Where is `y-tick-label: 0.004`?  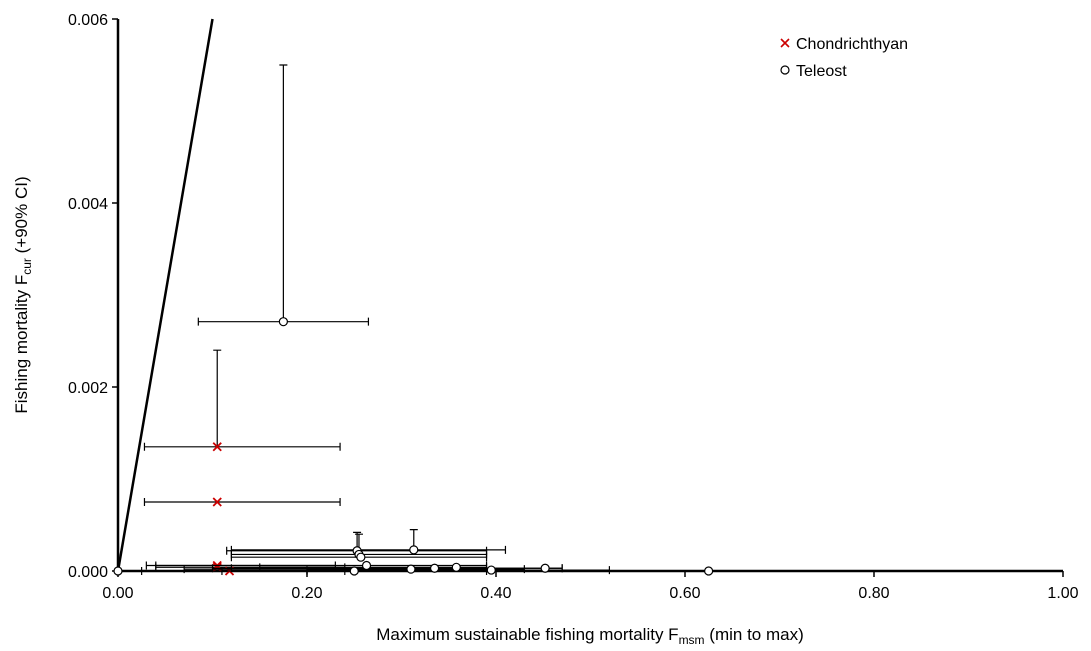 y-tick-label: 0.004 is located at coordinates (88, 204).